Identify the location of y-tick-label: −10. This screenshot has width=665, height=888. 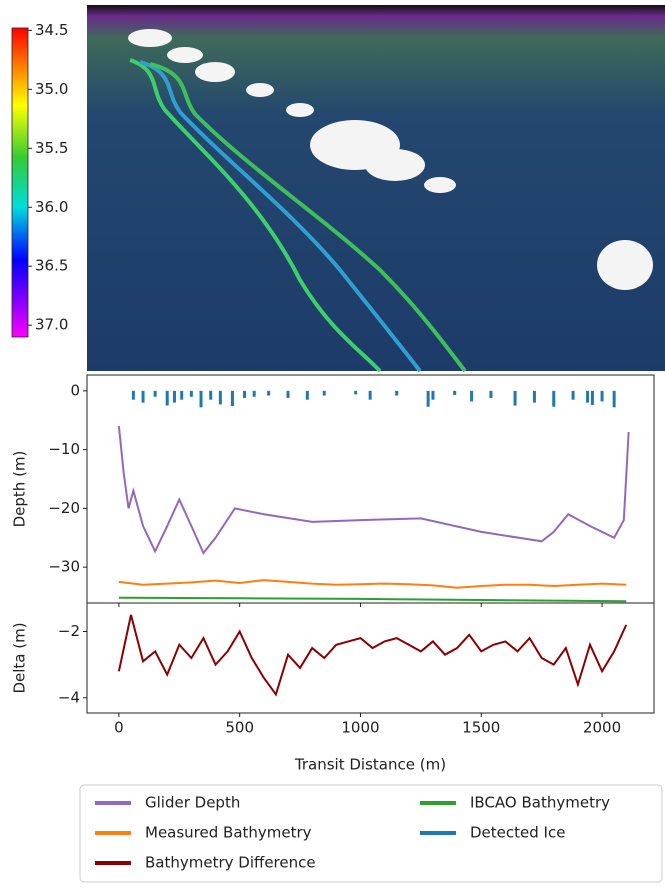
(64, 449).